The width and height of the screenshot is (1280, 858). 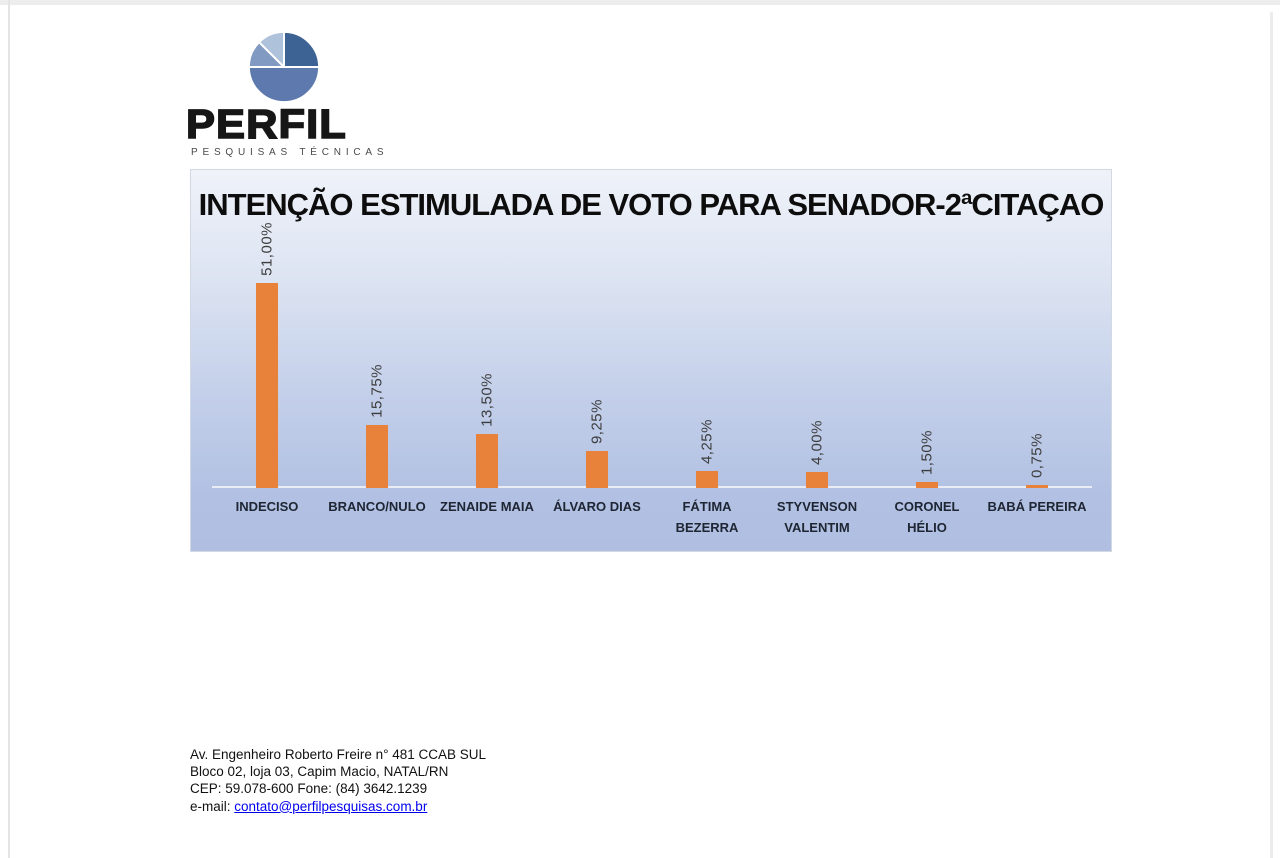 What do you see at coordinates (927, 361) in the screenshot?
I see `chart-column: 1,50% CORONEL HÉLIO` at bounding box center [927, 361].